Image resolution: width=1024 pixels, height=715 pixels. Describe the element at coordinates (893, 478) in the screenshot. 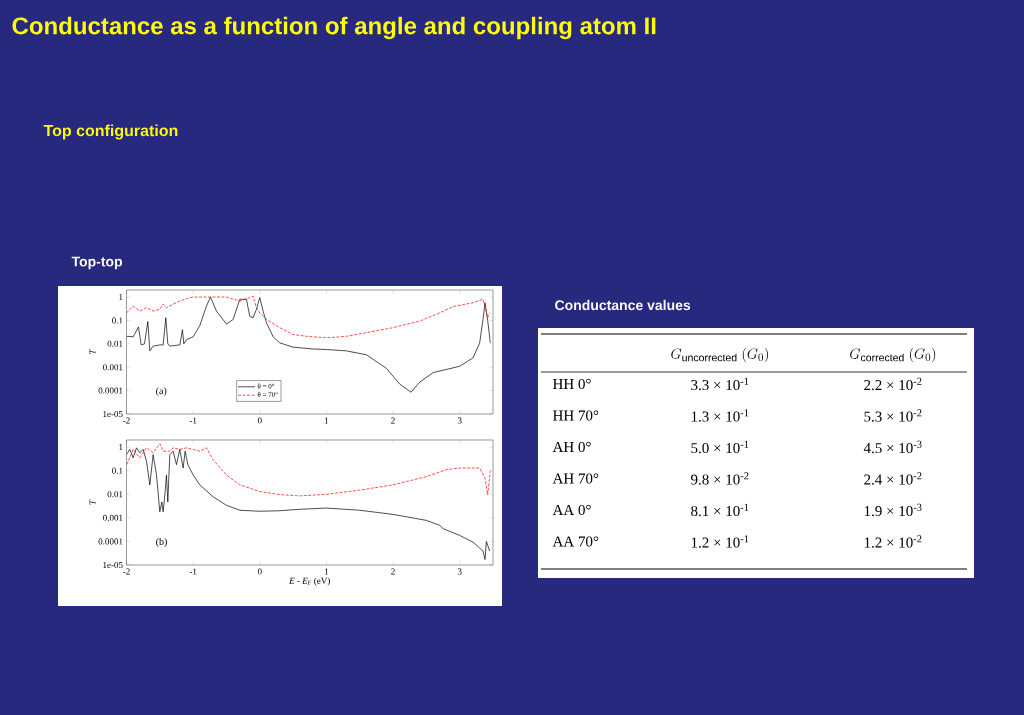

I see `text: 2.4 × 10$^{-2}$` at that location.